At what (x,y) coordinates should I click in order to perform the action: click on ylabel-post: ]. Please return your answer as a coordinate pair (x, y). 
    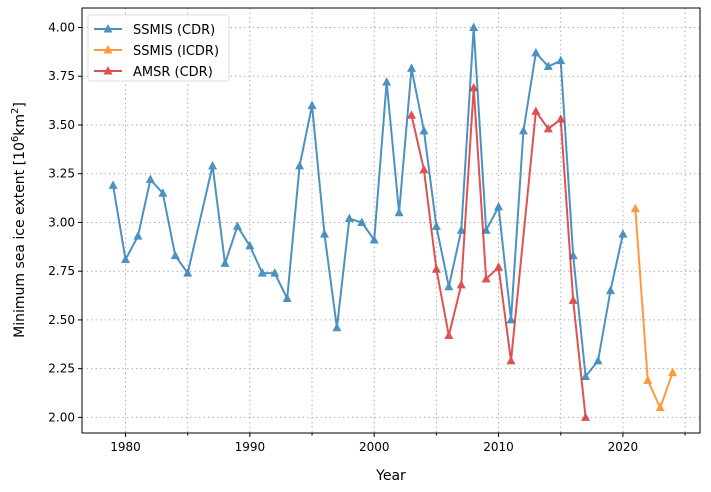
    Looking at the image, I should click on (20, 104).